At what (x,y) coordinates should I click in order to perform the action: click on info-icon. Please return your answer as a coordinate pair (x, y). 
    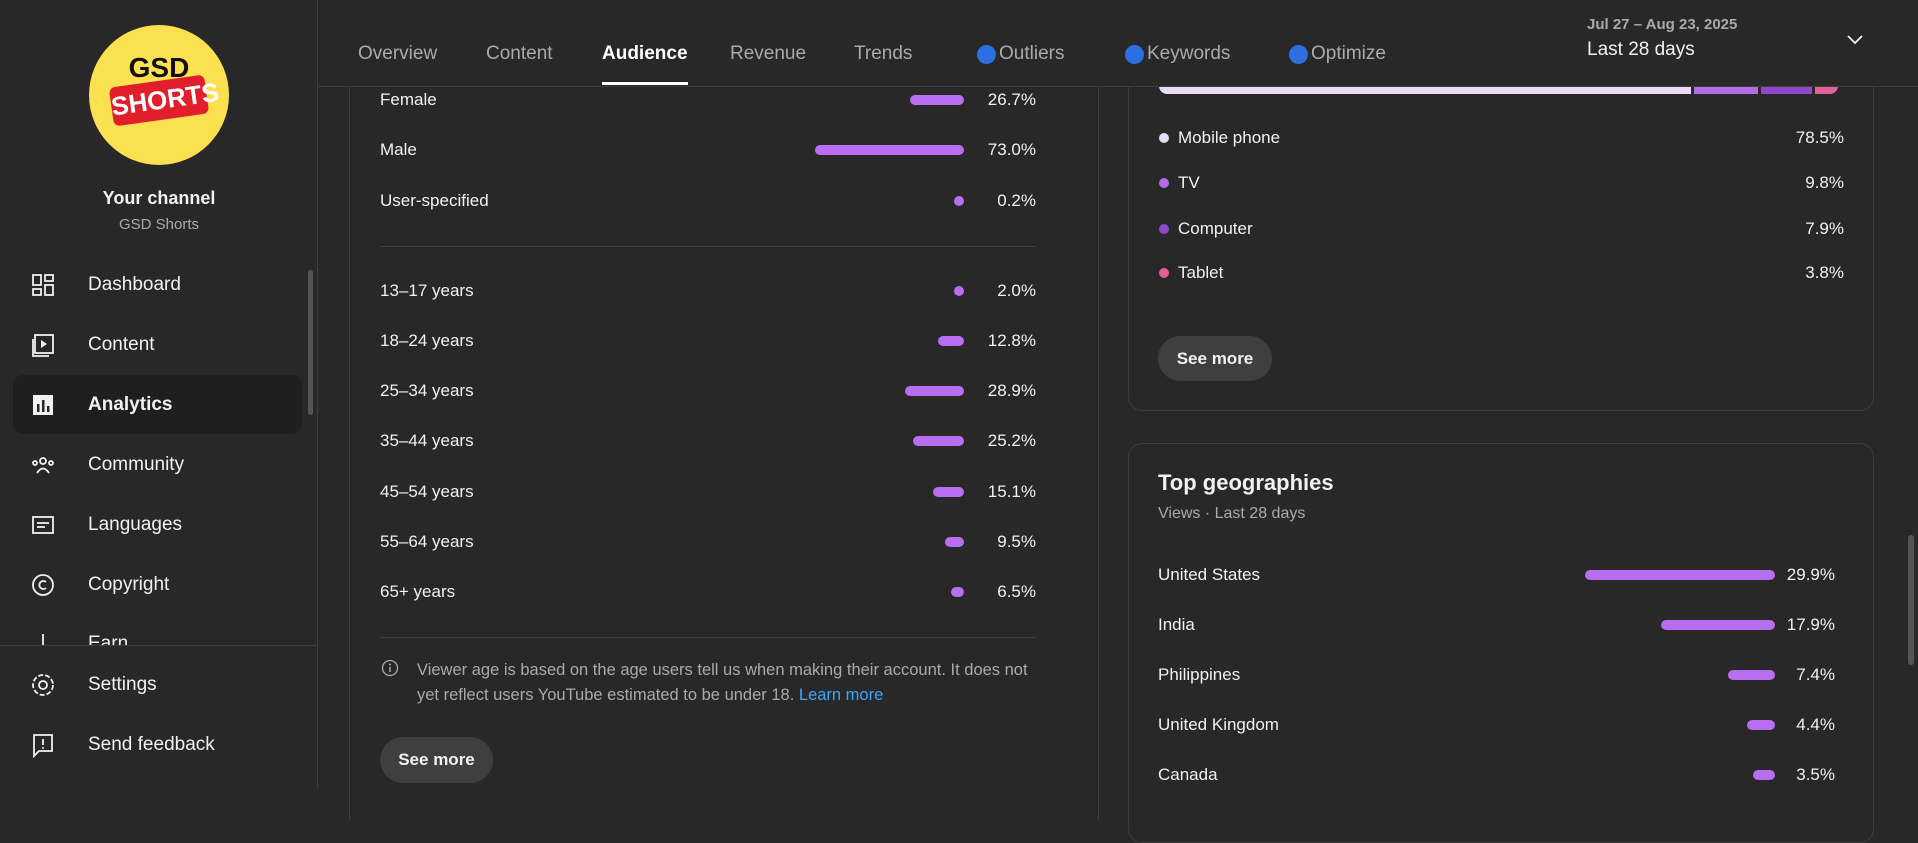
    Looking at the image, I should click on (390, 668).